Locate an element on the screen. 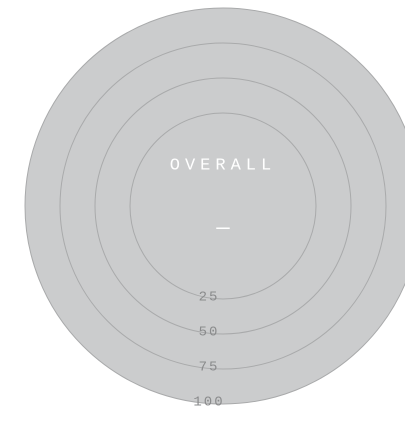  chart-title: OVERALL is located at coordinates (223, 165).